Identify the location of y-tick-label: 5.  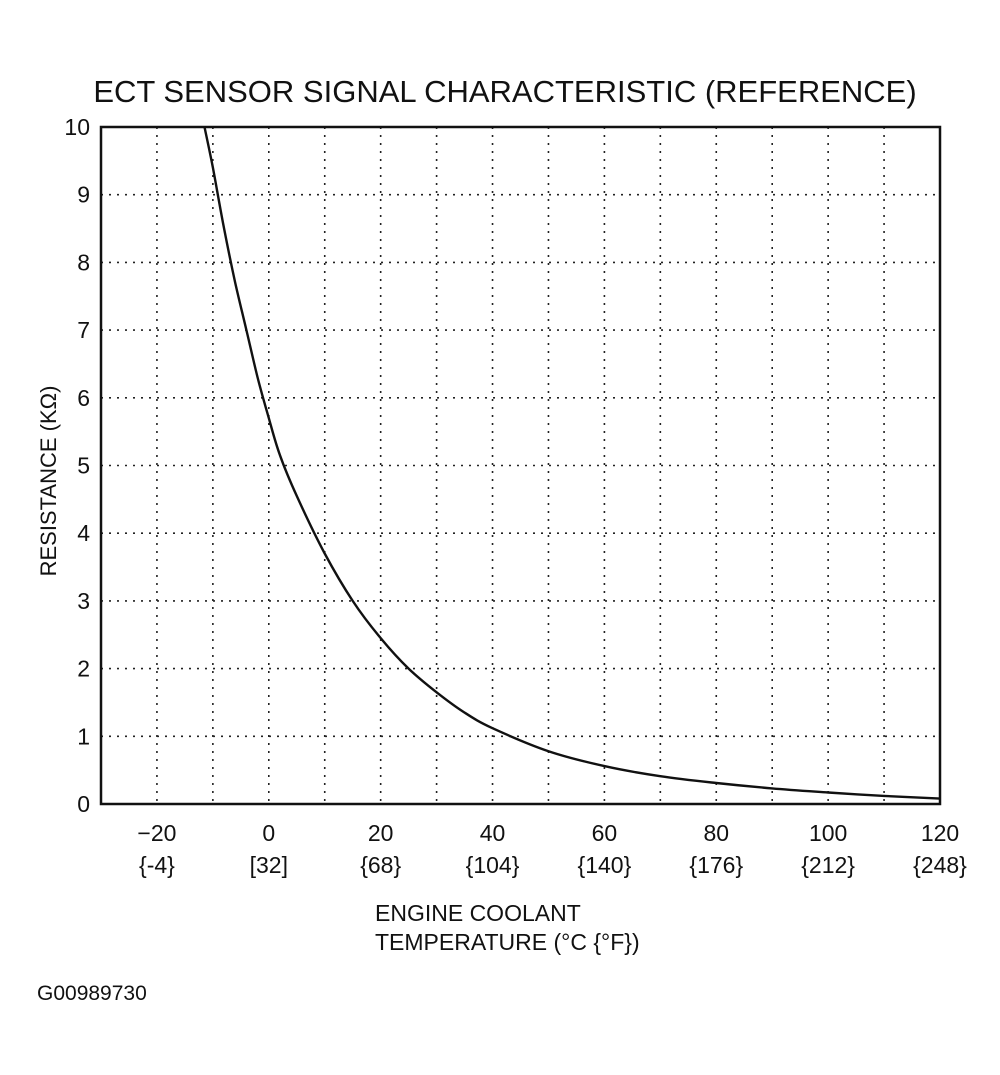
(83, 466).